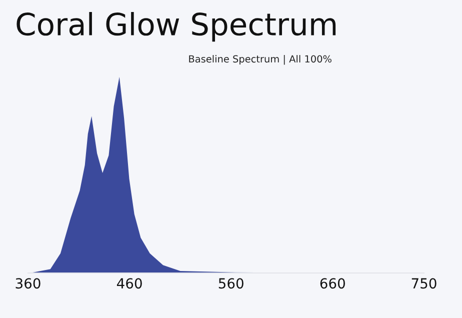  Describe the element at coordinates (129, 283) in the screenshot. I see `x-tick-label: 460` at that location.